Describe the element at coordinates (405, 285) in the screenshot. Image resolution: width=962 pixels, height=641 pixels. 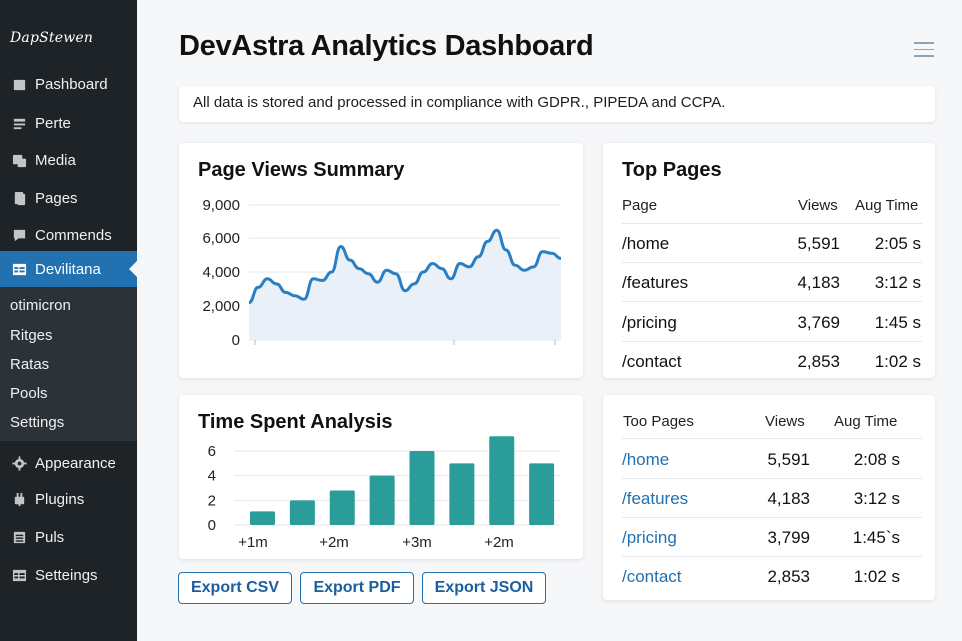
I see `line-area` at that location.